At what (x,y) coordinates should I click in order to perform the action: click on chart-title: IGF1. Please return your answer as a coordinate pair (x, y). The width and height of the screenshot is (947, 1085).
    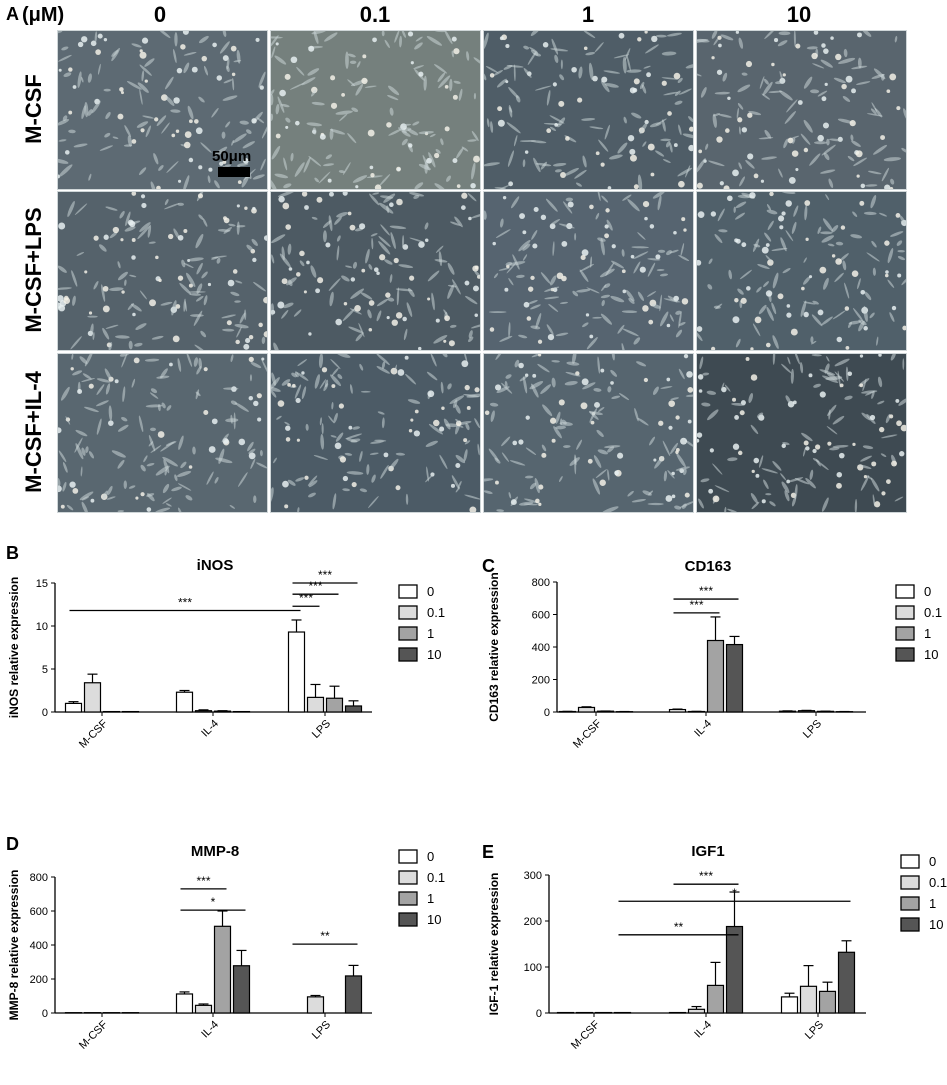
    Looking at the image, I should click on (707, 851).